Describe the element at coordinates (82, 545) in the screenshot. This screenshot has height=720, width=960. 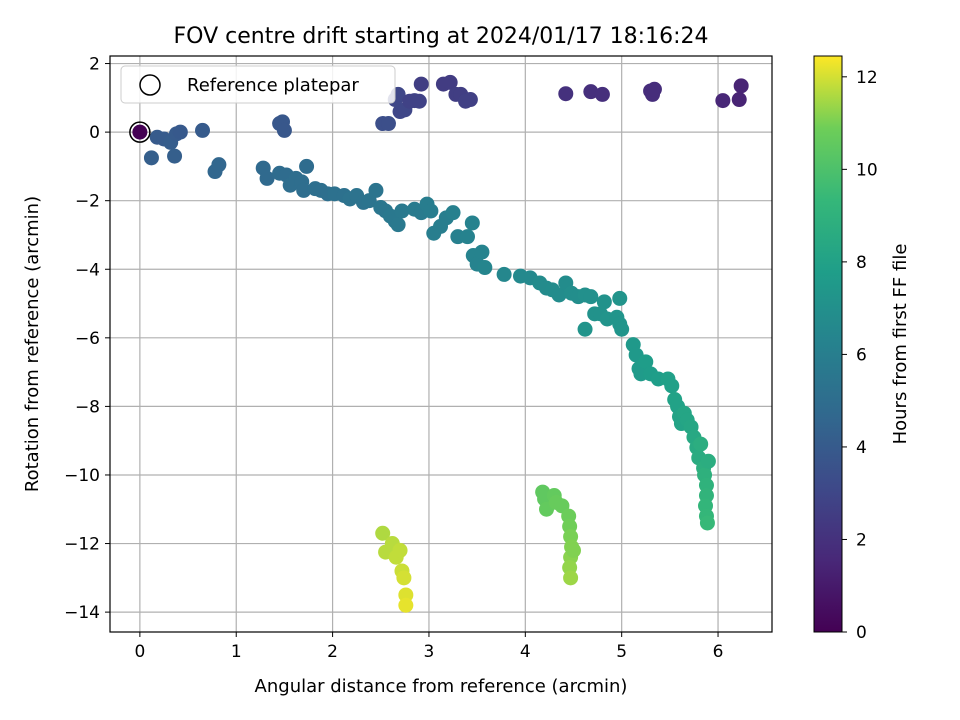
I see `y-tick-label: −12` at that location.